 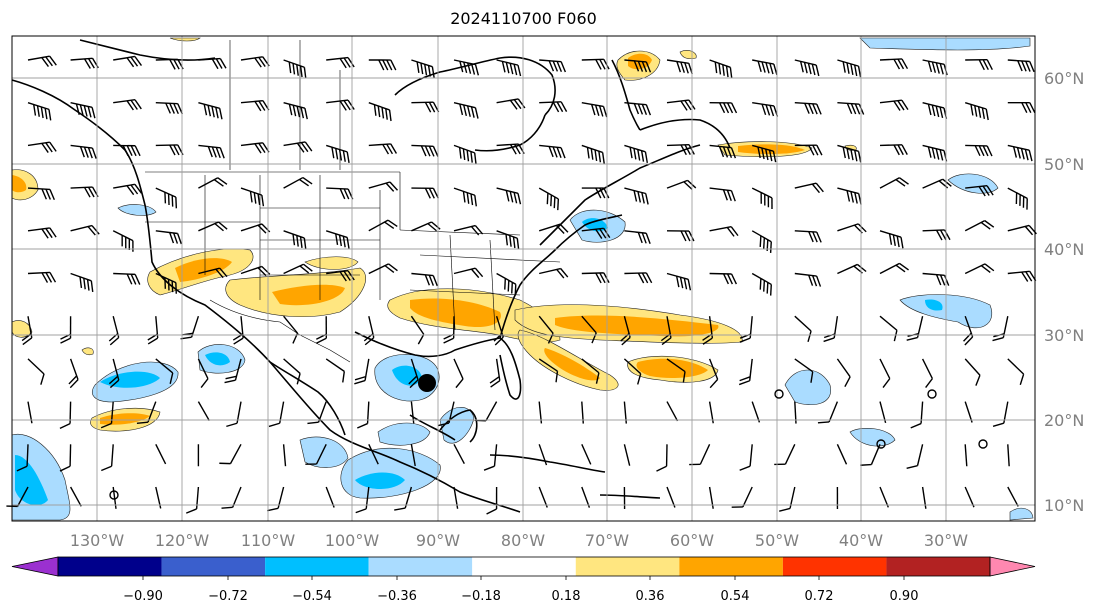 What do you see at coordinates (523, 540) in the screenshot?
I see `longitude-label: 80°W` at bounding box center [523, 540].